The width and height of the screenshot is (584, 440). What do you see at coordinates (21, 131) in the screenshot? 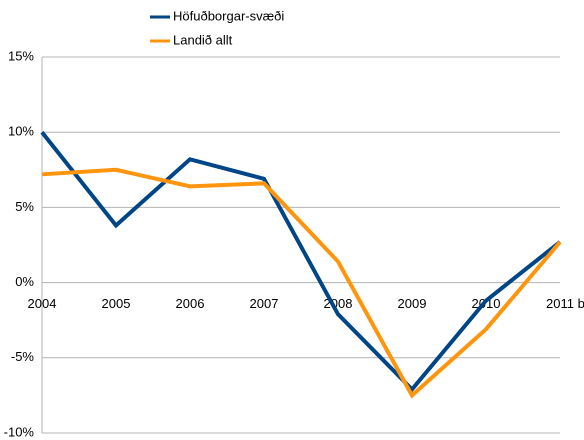
I see `y-tick-label: 10%` at bounding box center [21, 131].